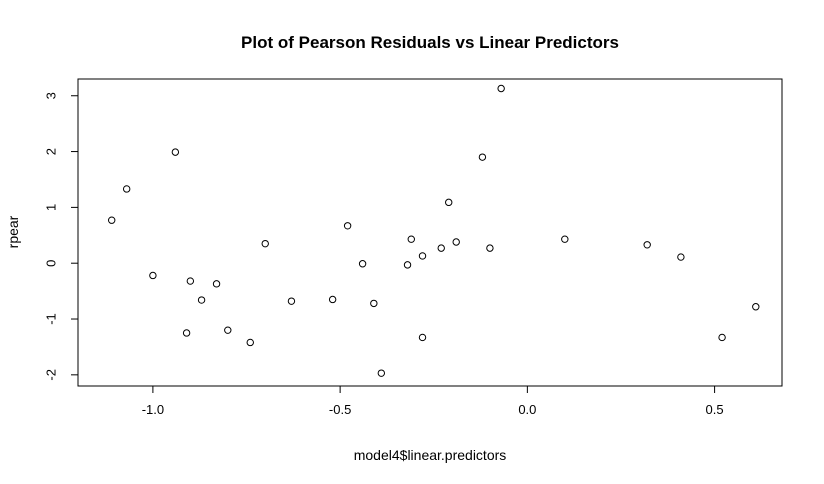 This screenshot has width=824, height=484. What do you see at coordinates (433, 401) in the screenshot?
I see `x-axis: -1.0 -0.5 0.0 0.5` at bounding box center [433, 401].